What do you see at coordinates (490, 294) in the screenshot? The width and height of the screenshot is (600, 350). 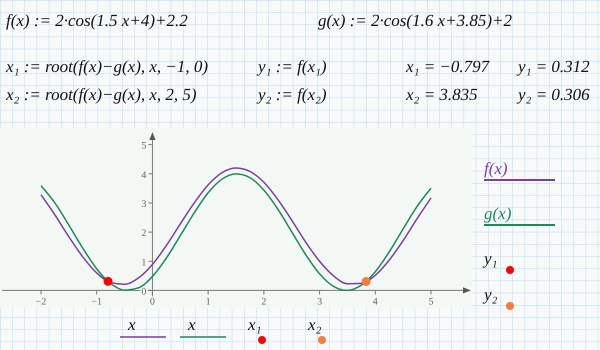 I see `legend-label: y₂` at bounding box center [490, 294].